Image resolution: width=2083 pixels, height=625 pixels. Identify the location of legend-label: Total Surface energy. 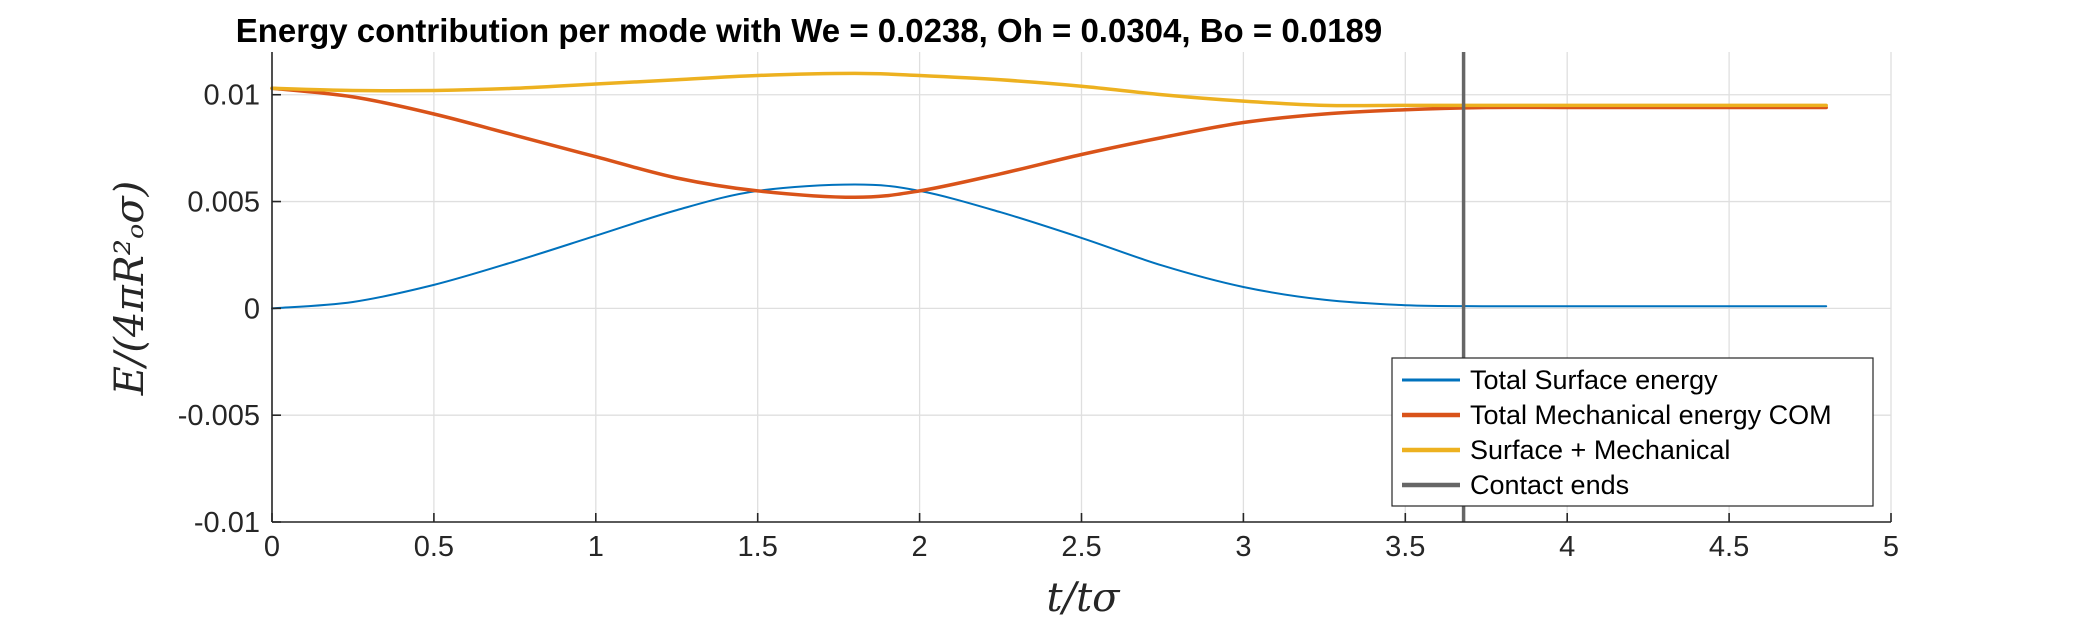
(1594, 380).